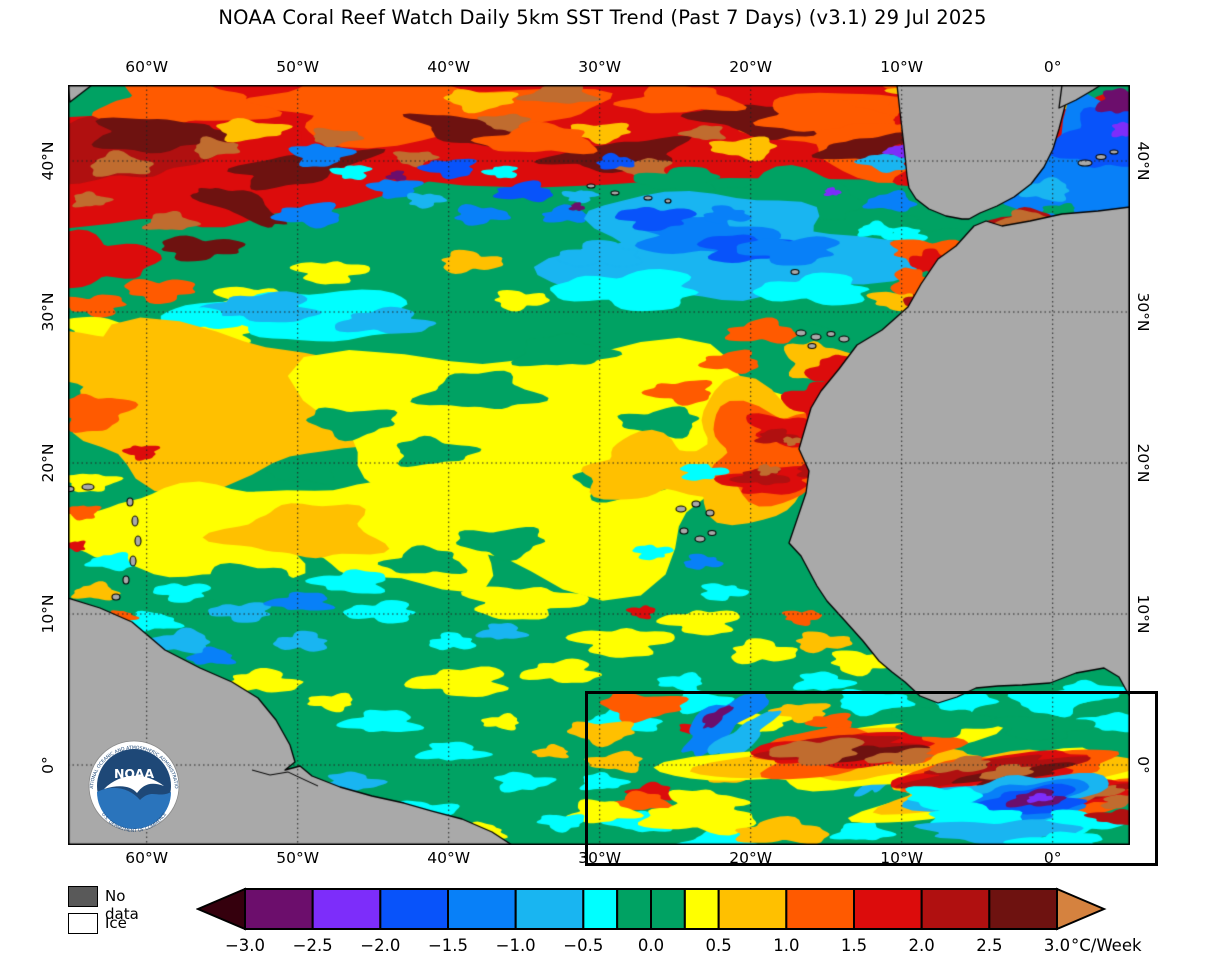  I want to click on colorbar, so click(651, 909).